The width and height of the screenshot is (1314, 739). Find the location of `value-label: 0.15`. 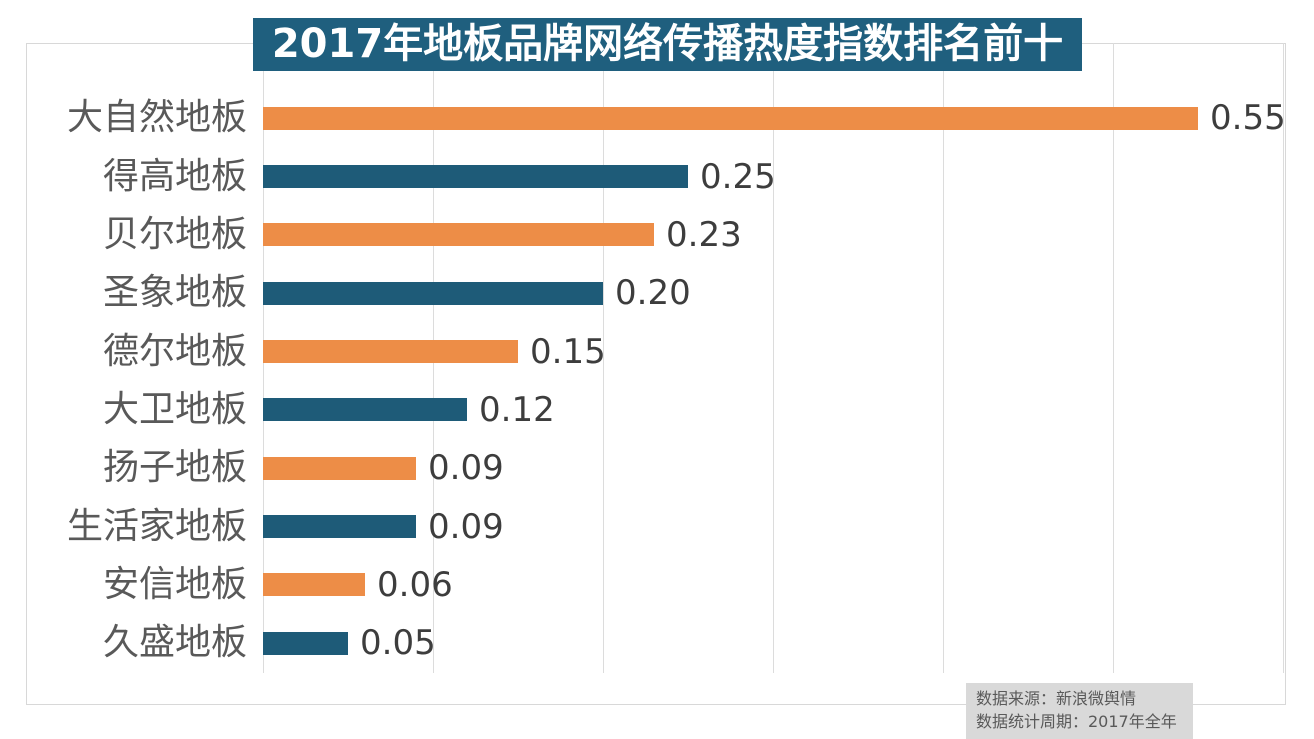

value-label: 0.15 is located at coordinates (568, 352).